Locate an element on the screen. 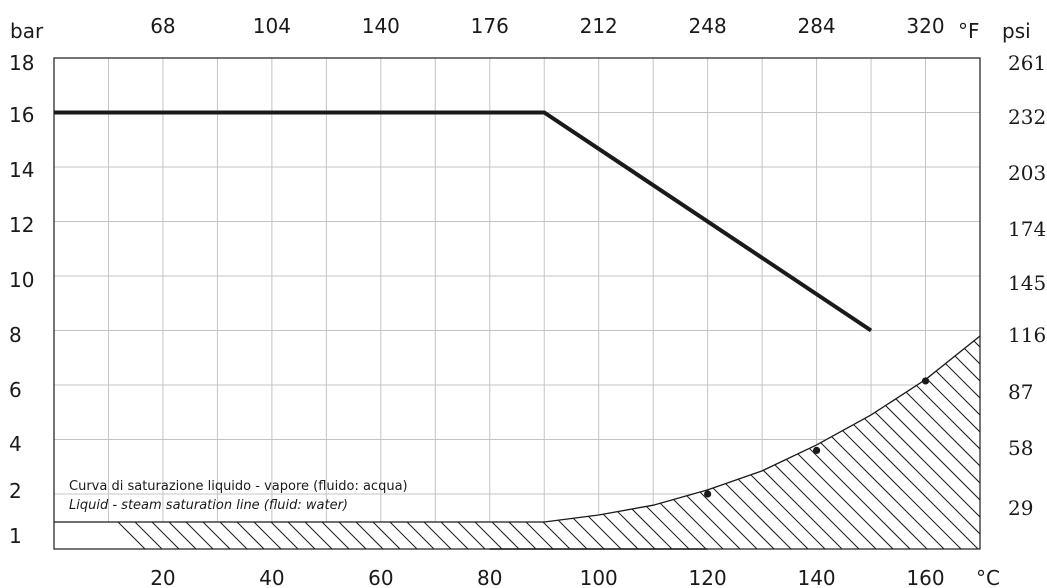 This screenshot has height=588, width=1047. y-left-tick-label: 18 is located at coordinates (21, 63).